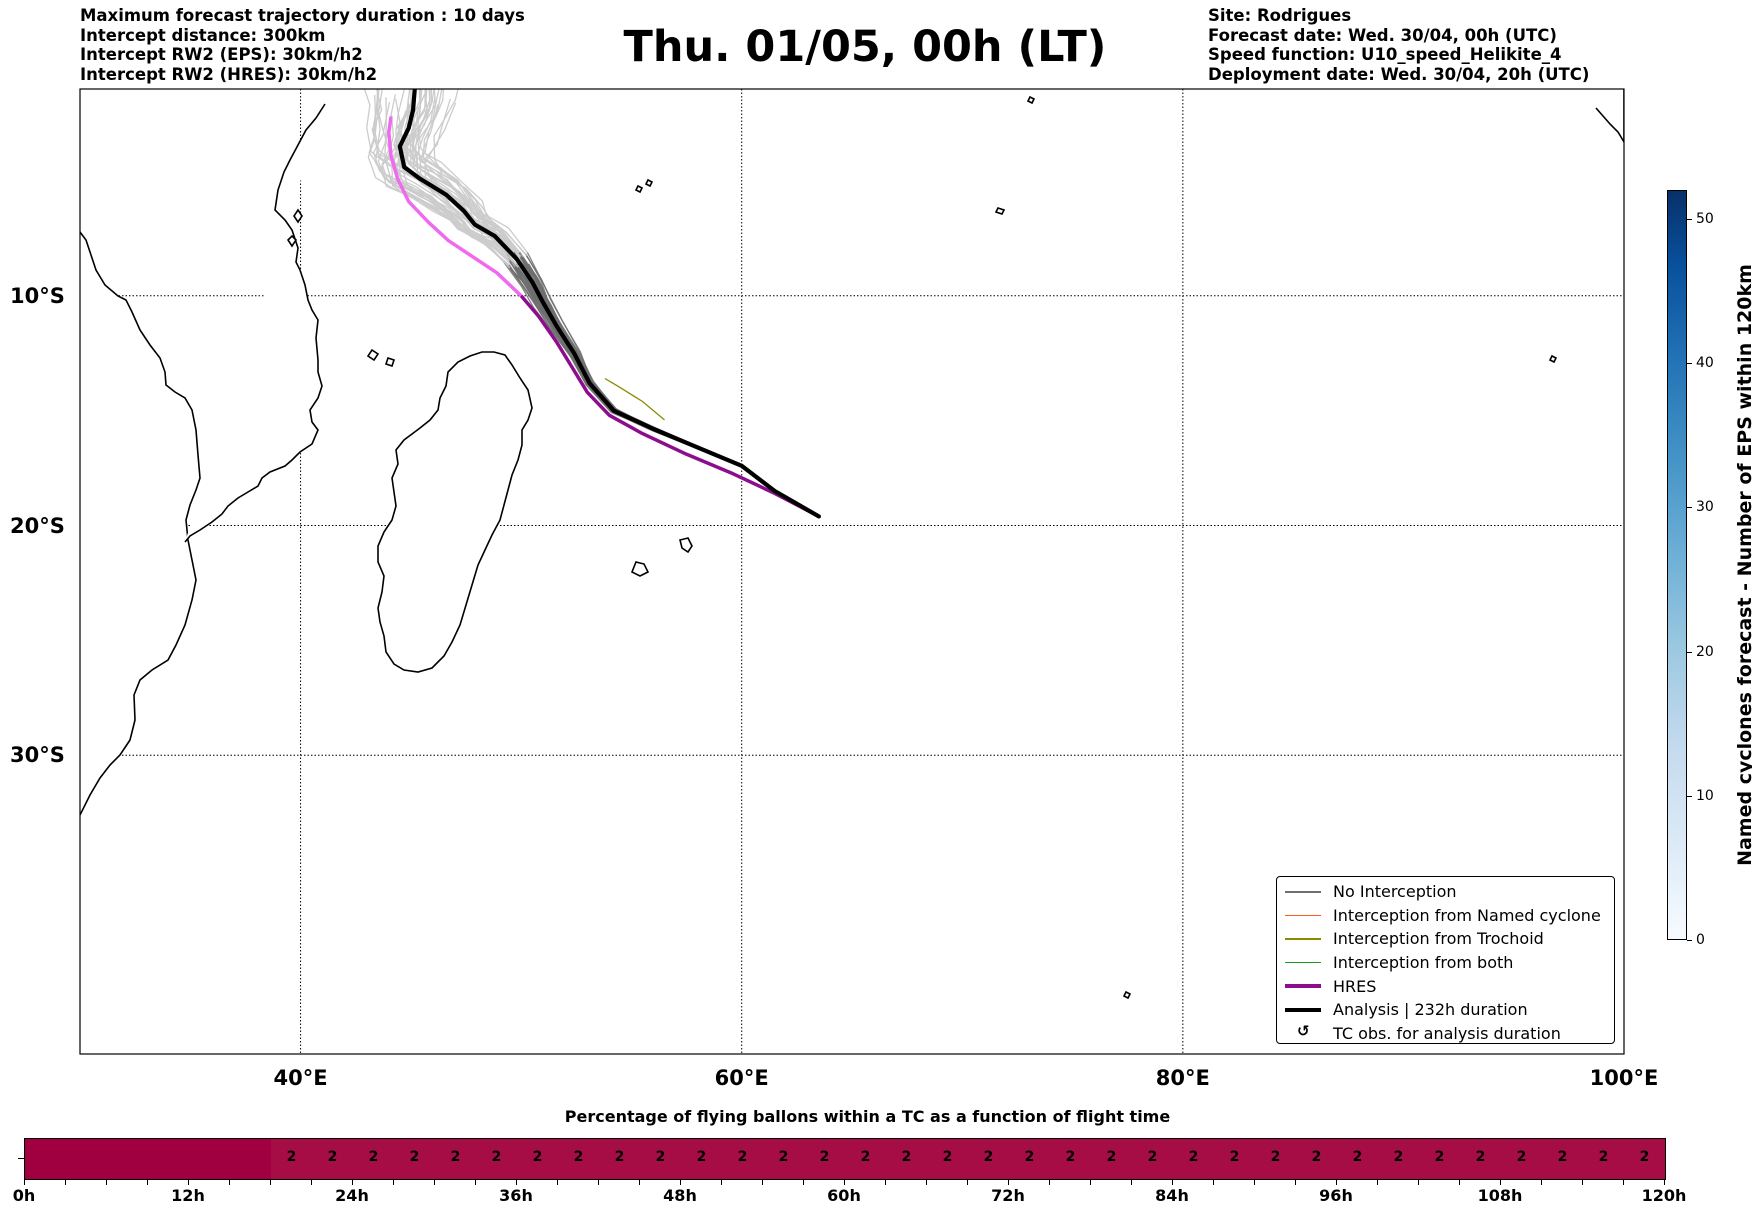 This screenshot has height=1213, width=1752. What do you see at coordinates (968, 1159) in the screenshot?
I see `percentage-cell-filled` at bounding box center [968, 1159].